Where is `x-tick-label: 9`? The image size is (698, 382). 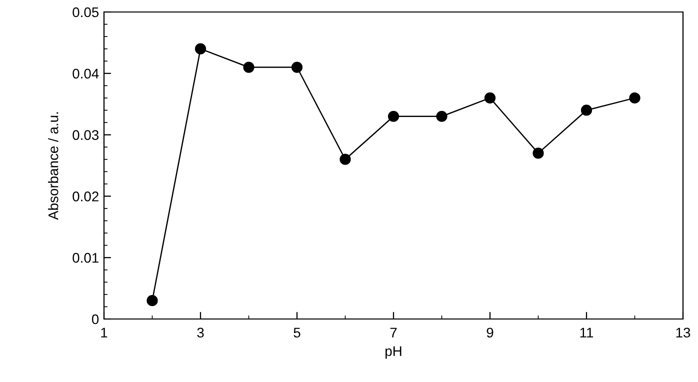 x-tick-label: 9 is located at coordinates (490, 333).